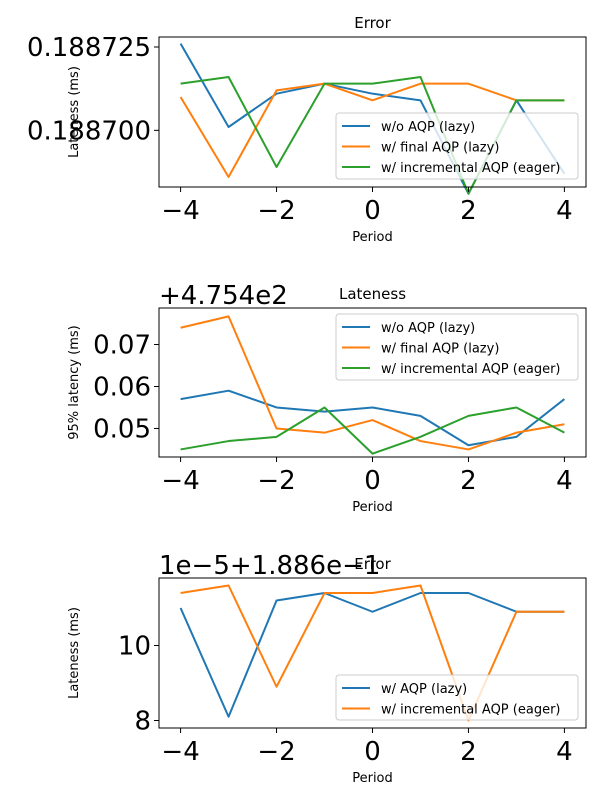 Image resolution: width=600 pixels, height=800 pixels. I want to click on y-tick-label: 0.07, so click(122, 346).